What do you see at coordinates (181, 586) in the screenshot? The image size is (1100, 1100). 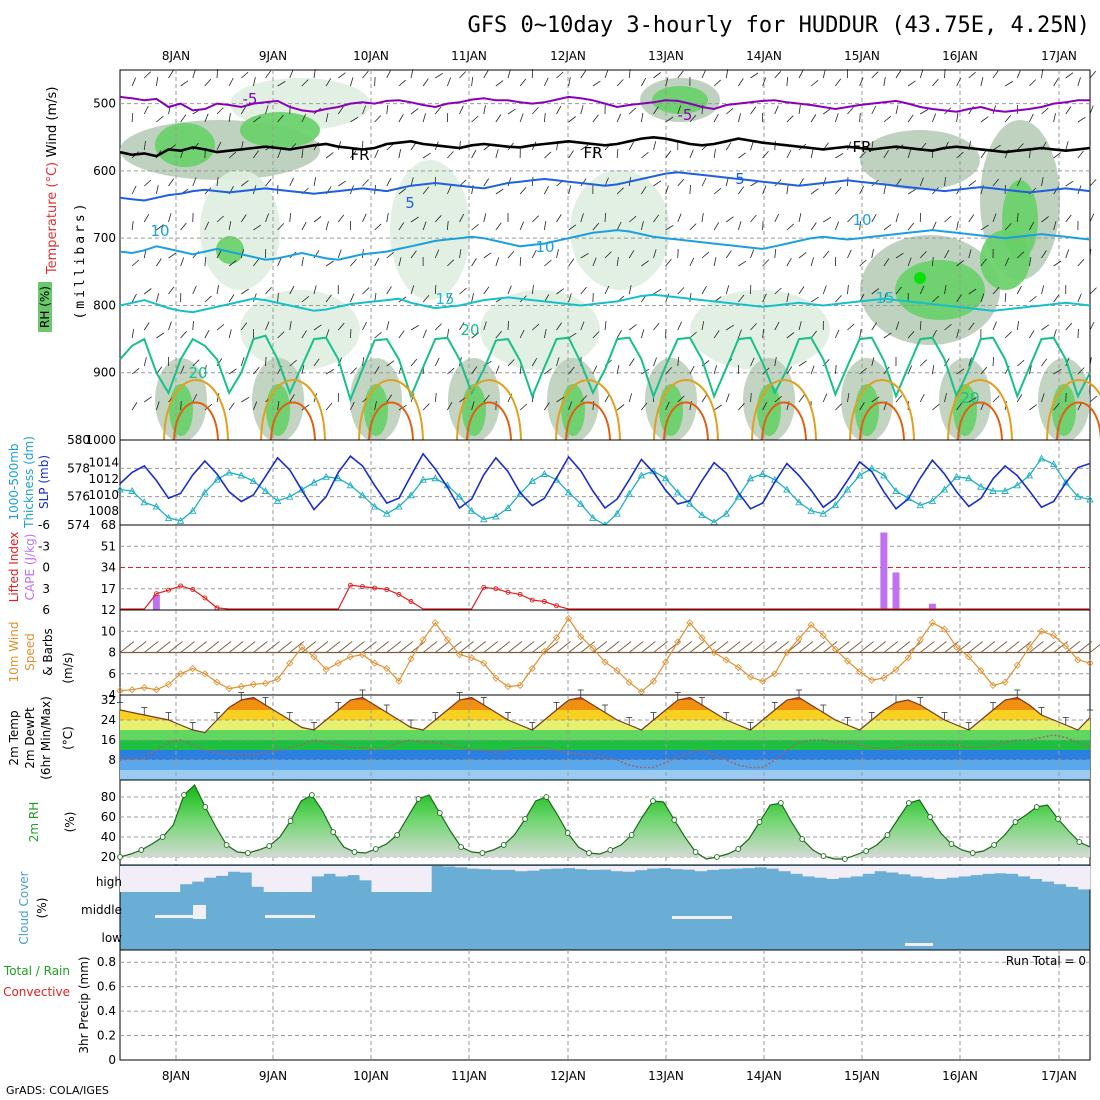 I see `lifted-index-marker` at bounding box center [181, 586].